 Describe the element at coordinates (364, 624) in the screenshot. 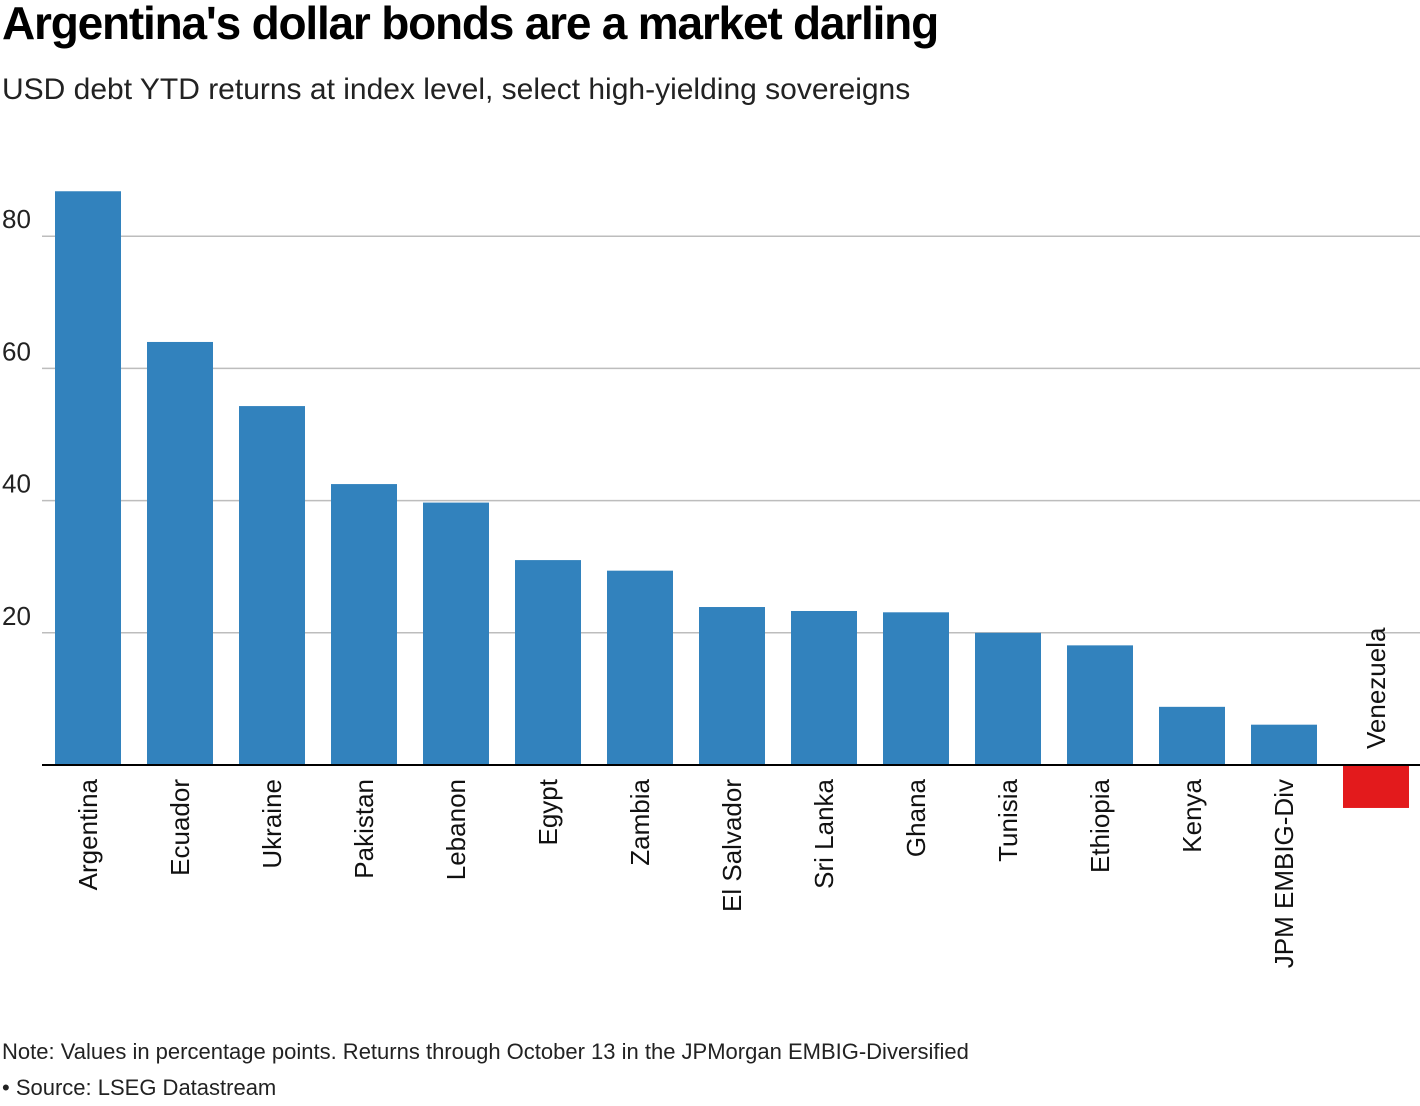

I see `bar-pakistan` at that location.